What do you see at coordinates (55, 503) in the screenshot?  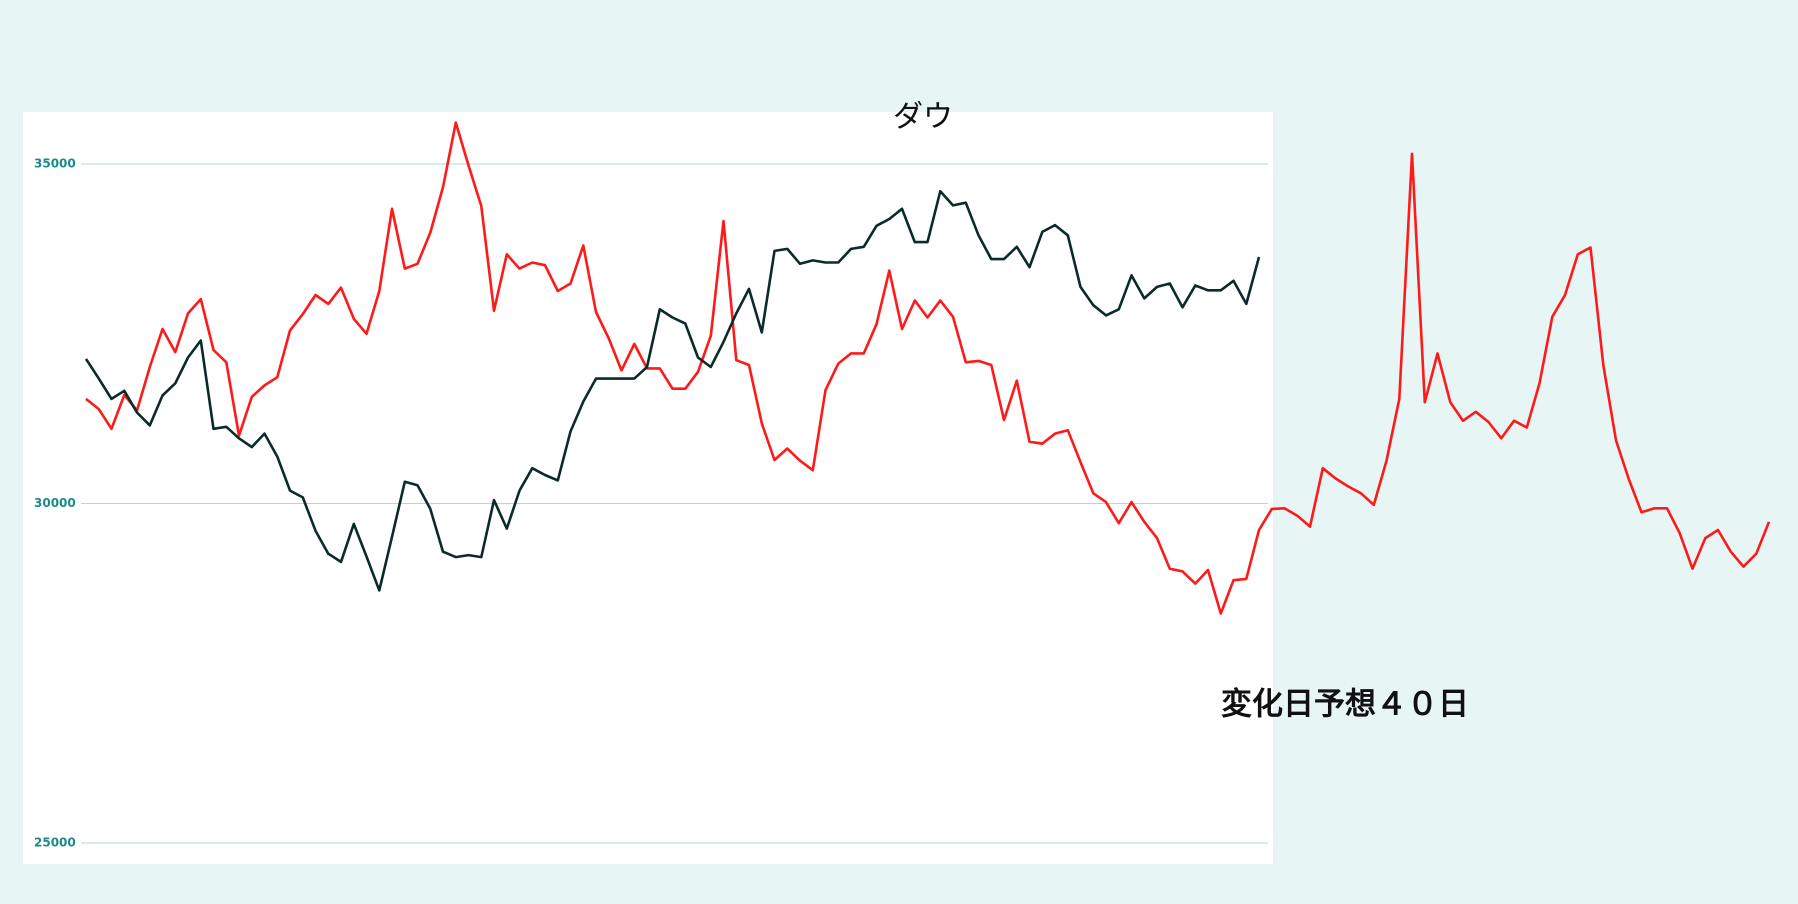 I see `y-tick-label: 30000` at bounding box center [55, 503].